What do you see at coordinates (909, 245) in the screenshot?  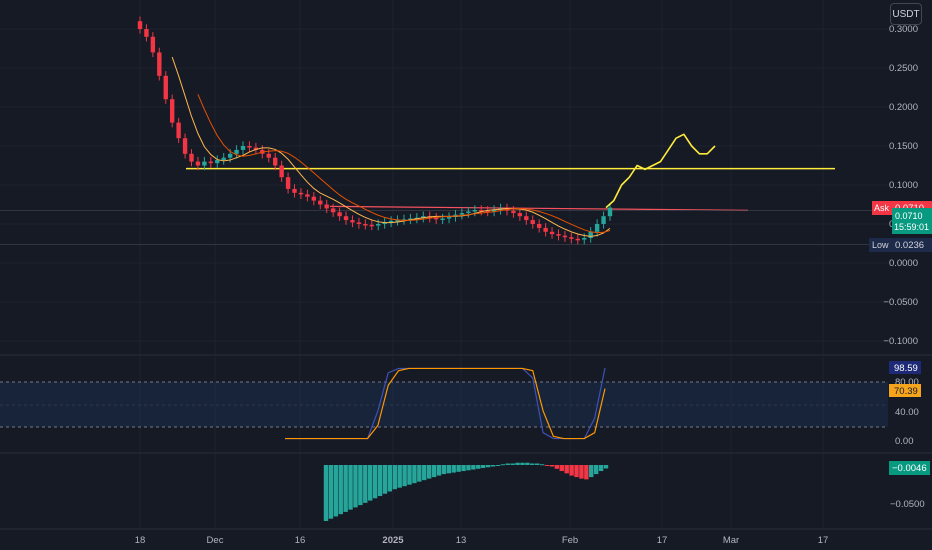 I see `low-value: 0.0236` at bounding box center [909, 245].